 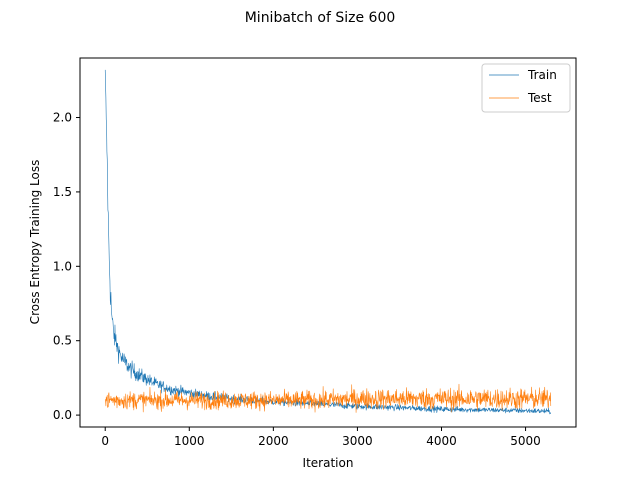 I want to click on legend-box, so click(x=526, y=88).